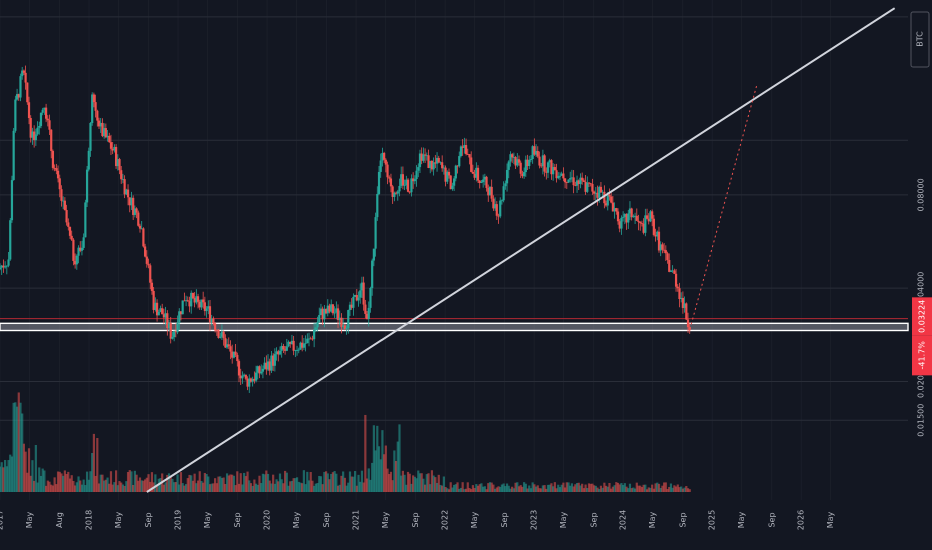 This screenshot has width=932, height=550. What do you see at coordinates (920, 39) in the screenshot?
I see `symbol-label-box: BTC` at bounding box center [920, 39].